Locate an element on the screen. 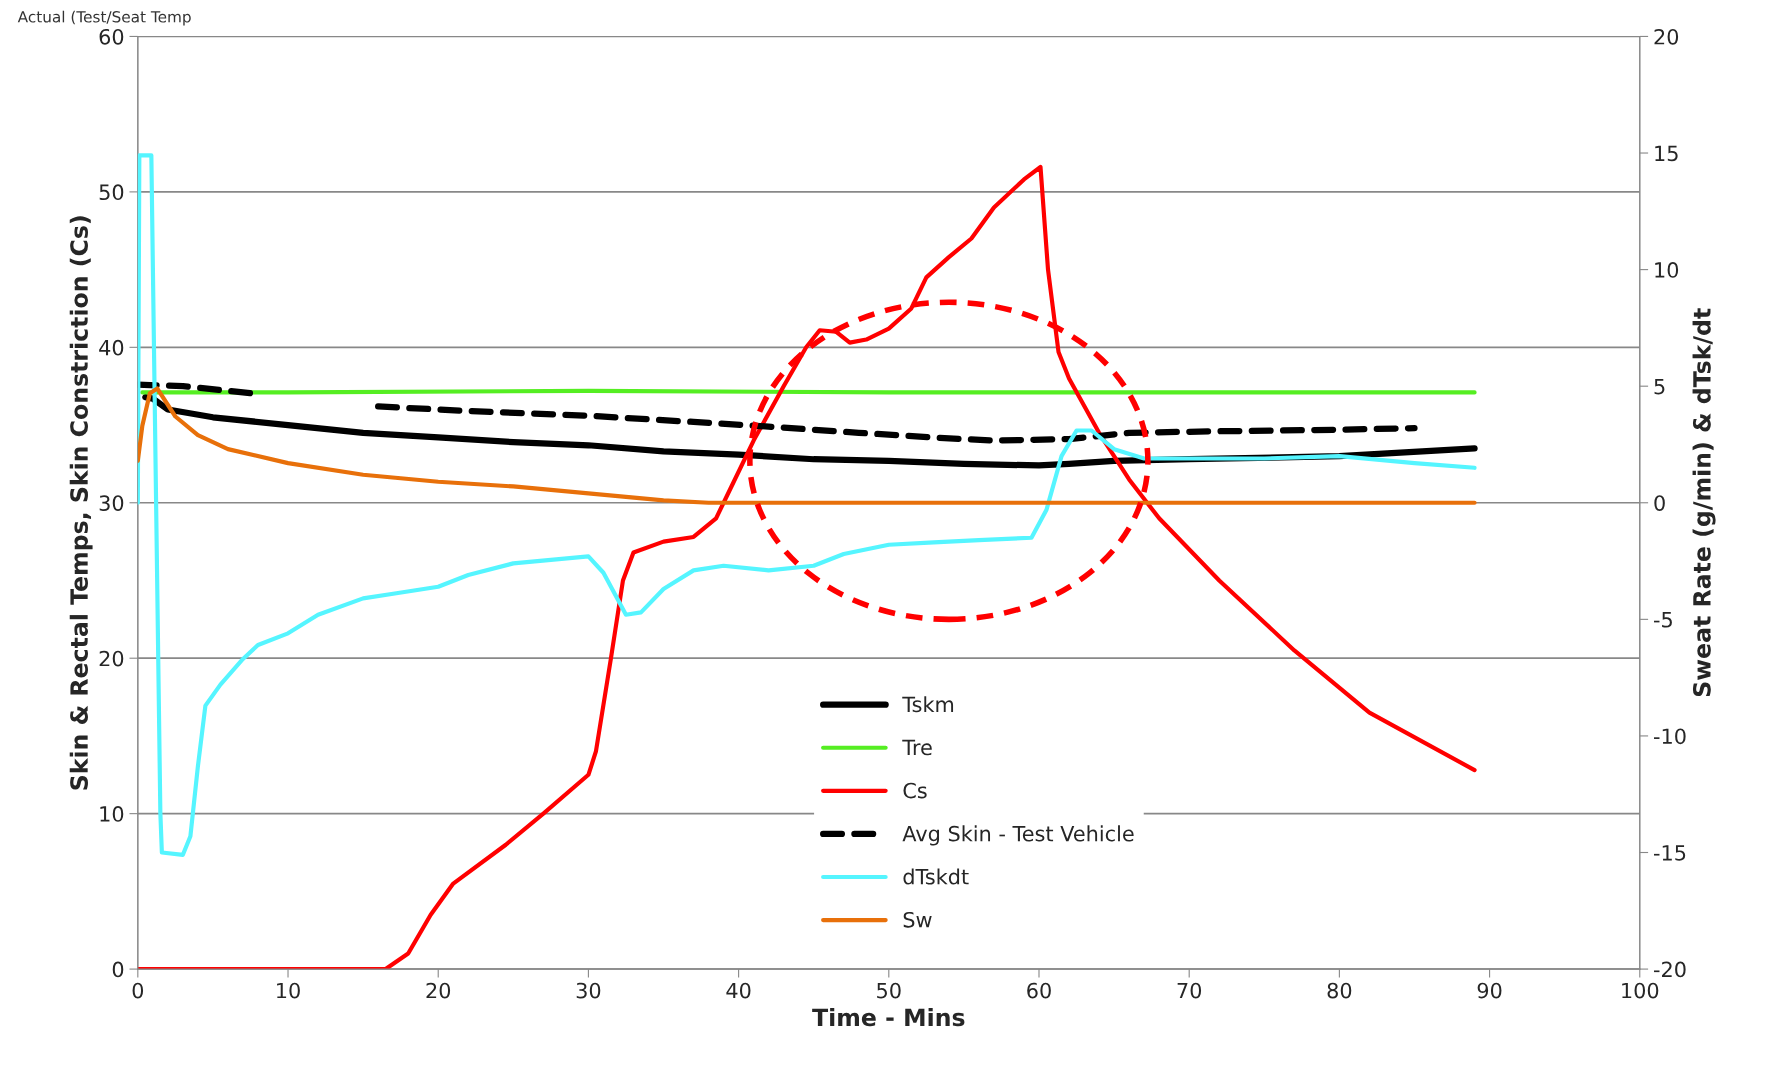  y2-tick-label: 20 is located at coordinates (1666, 36).